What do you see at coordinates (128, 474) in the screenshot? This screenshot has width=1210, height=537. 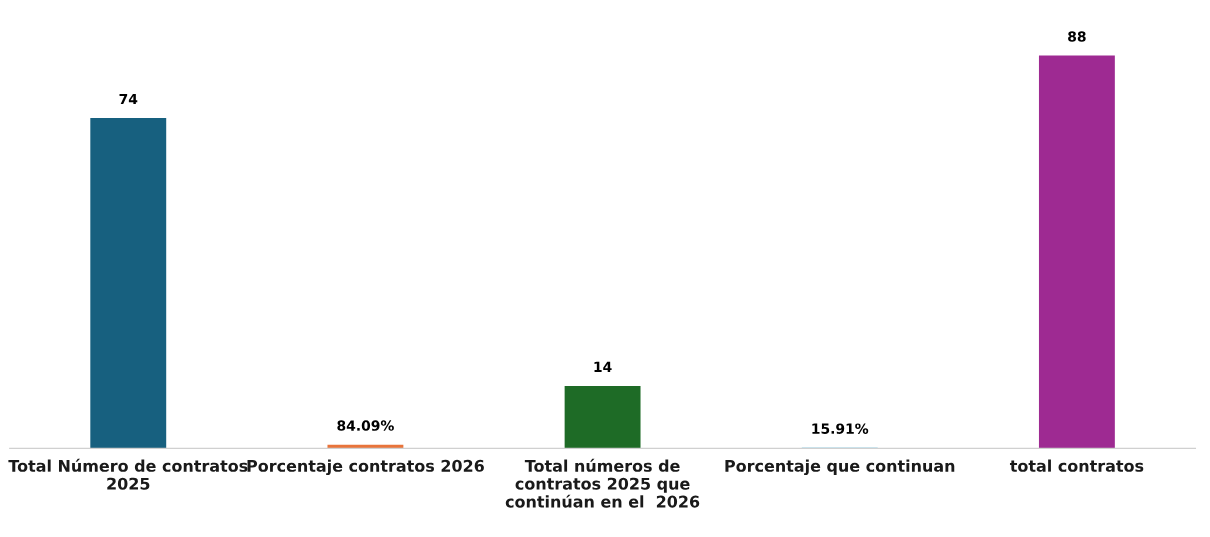 I see `x-tick-label: Total Número de contratos 2025` at bounding box center [128, 474].